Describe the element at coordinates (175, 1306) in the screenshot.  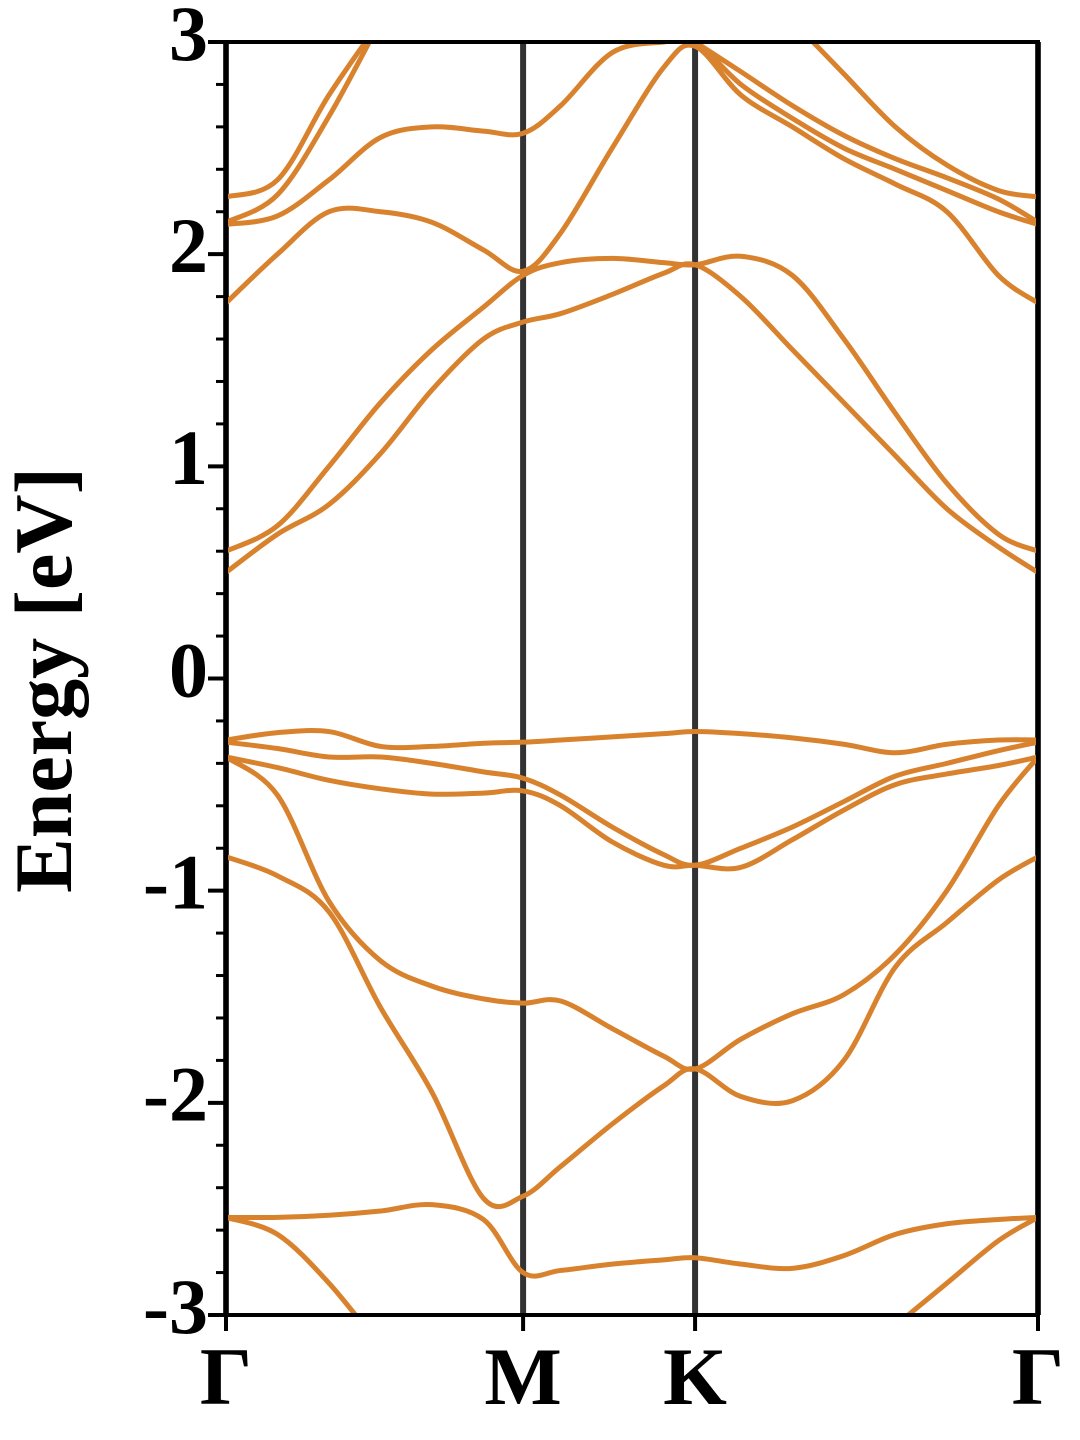
I see `y-tick-label: -3` at that location.